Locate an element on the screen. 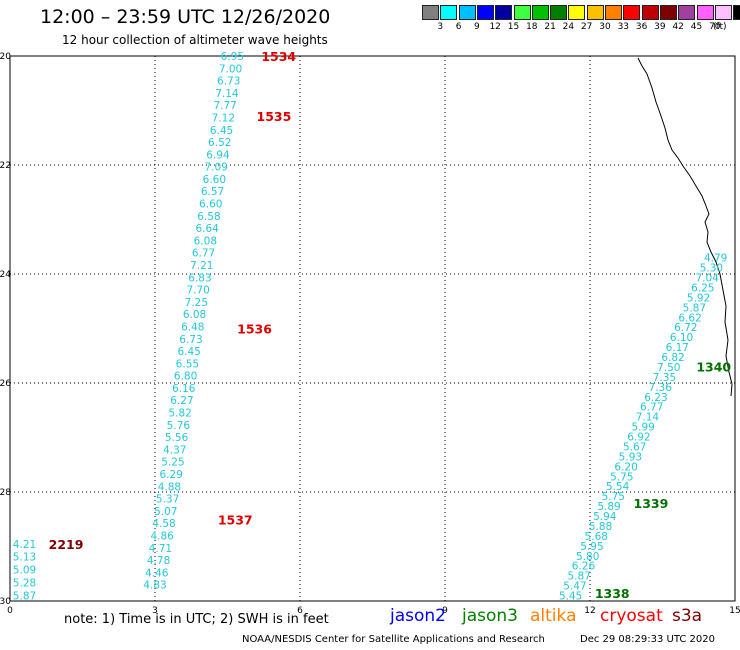 This screenshot has height=650, width=740. wave-height-value: 6.45 is located at coordinates (221, 131).